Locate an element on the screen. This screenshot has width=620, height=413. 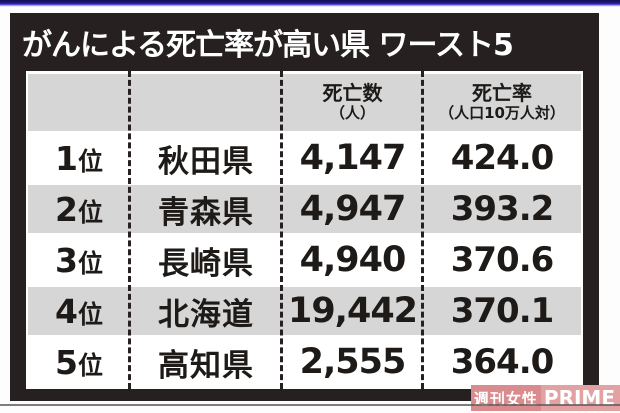
header-rate-line1: 死亡率 is located at coordinates (502, 93).